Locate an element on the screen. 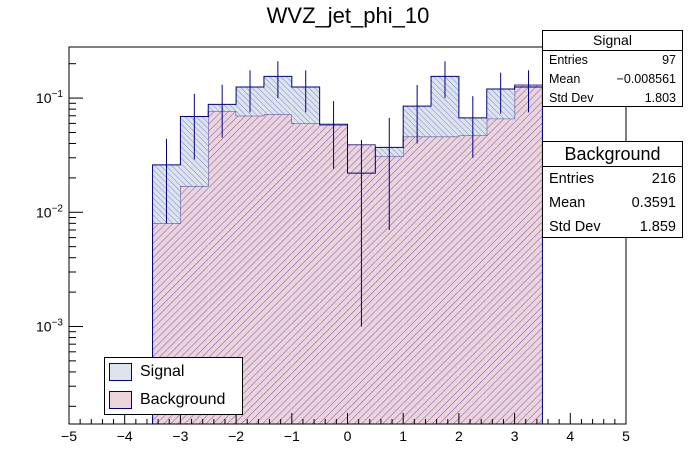  legend-item-signal: Signal is located at coordinates (173, 372).